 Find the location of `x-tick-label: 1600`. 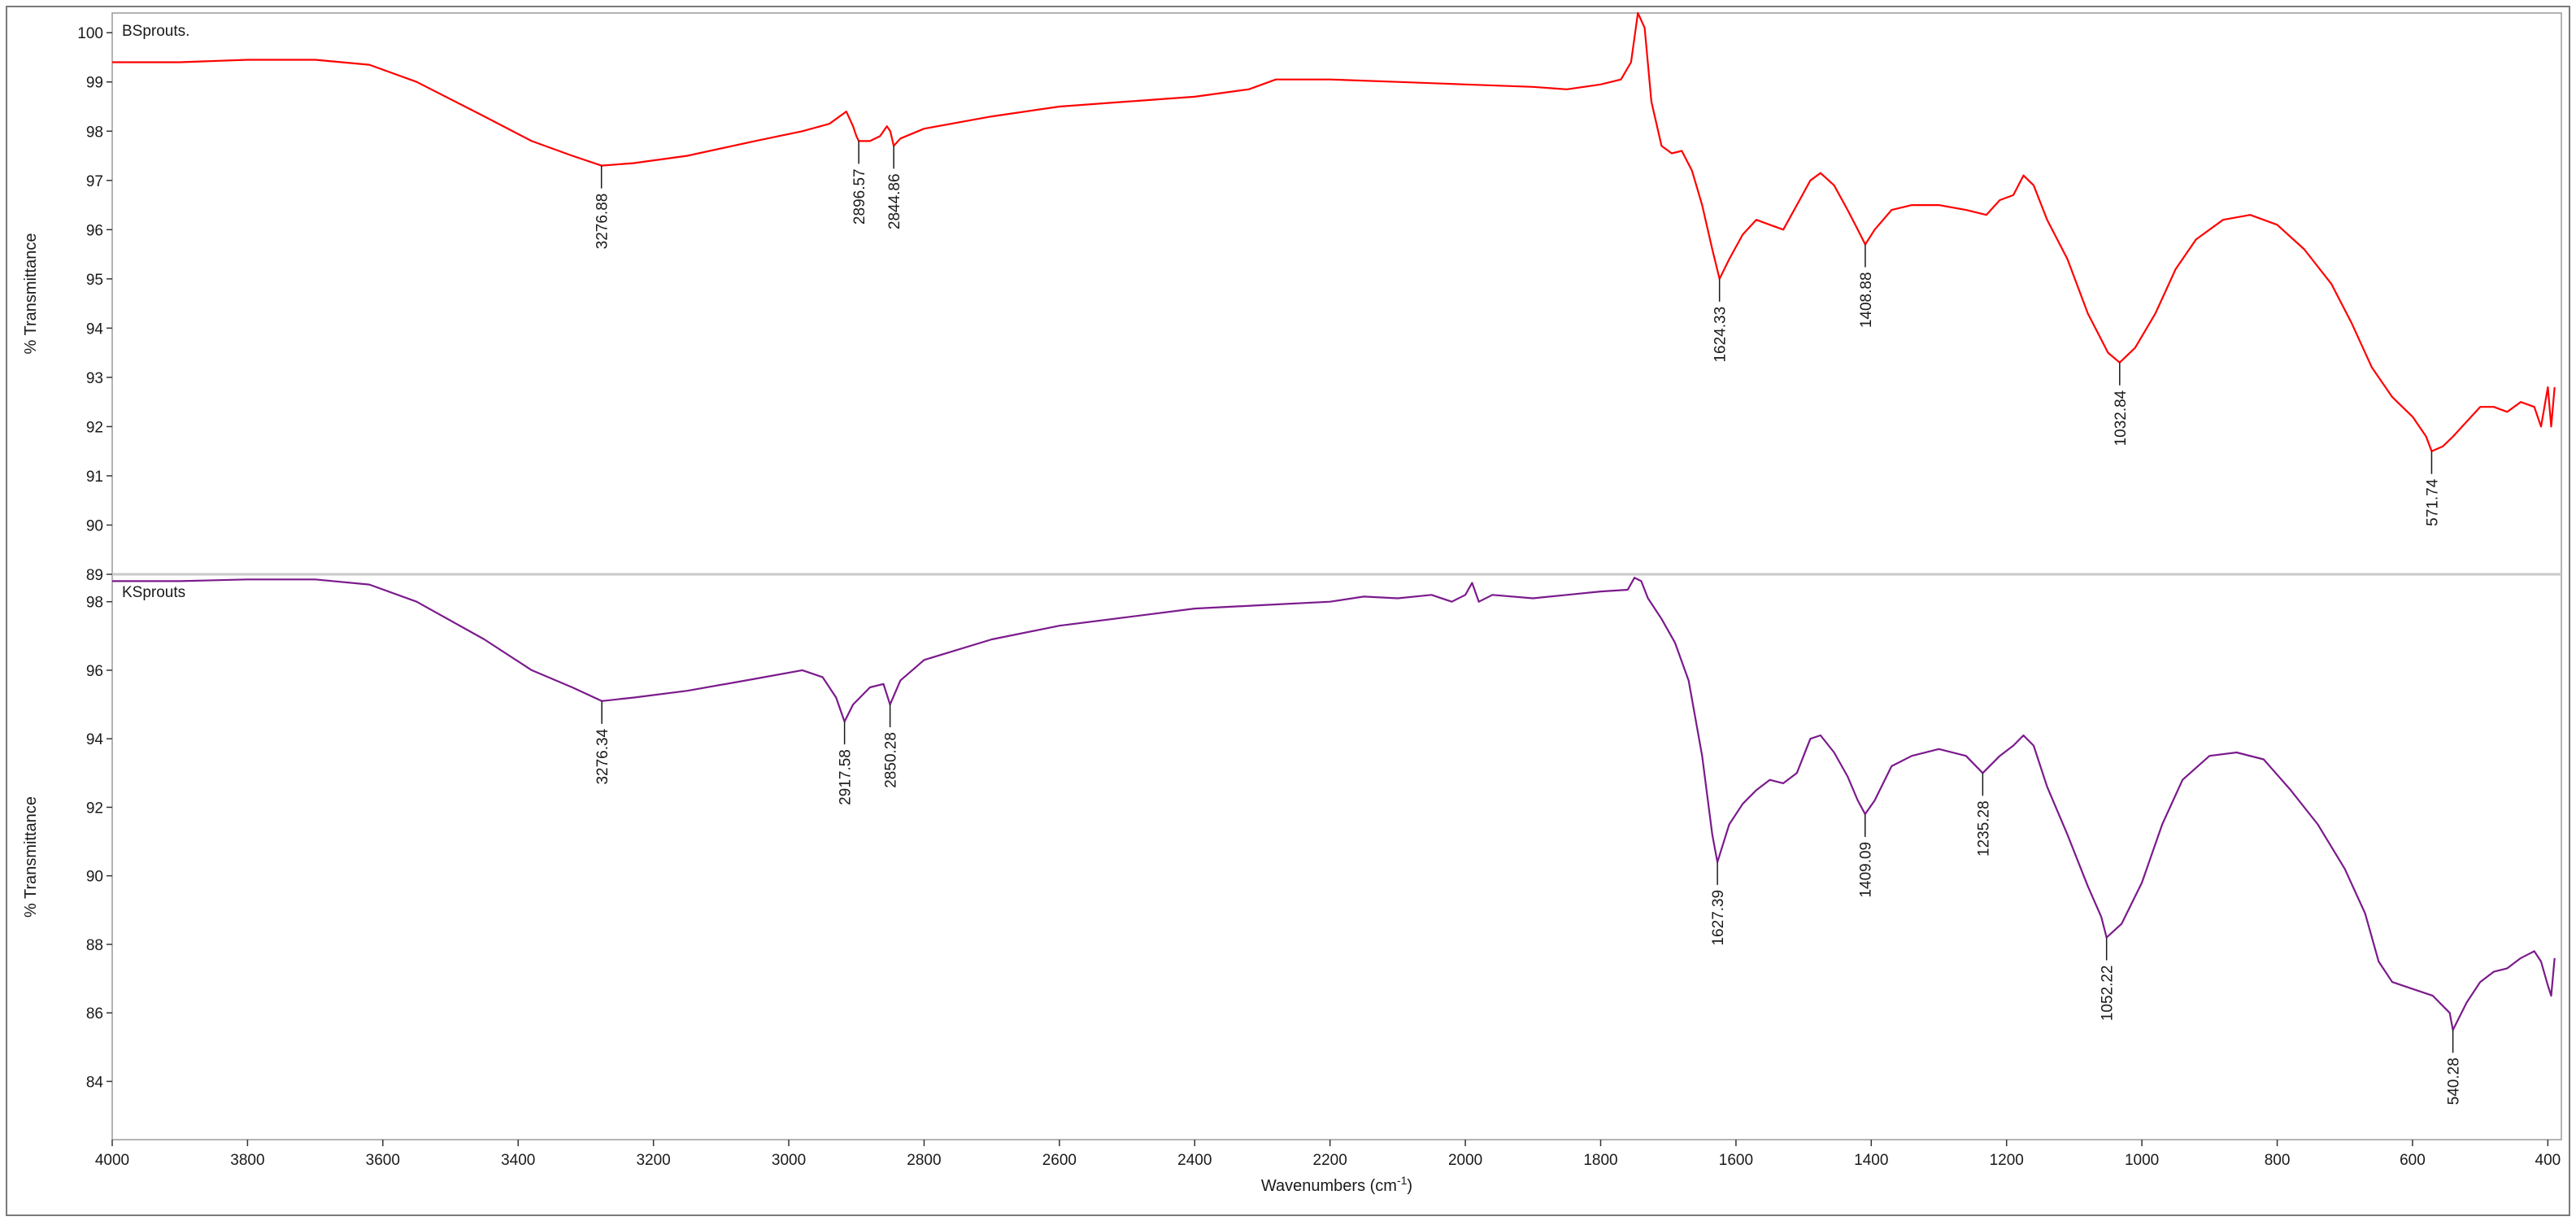

x-tick-label: 1600 is located at coordinates (1736, 1160).